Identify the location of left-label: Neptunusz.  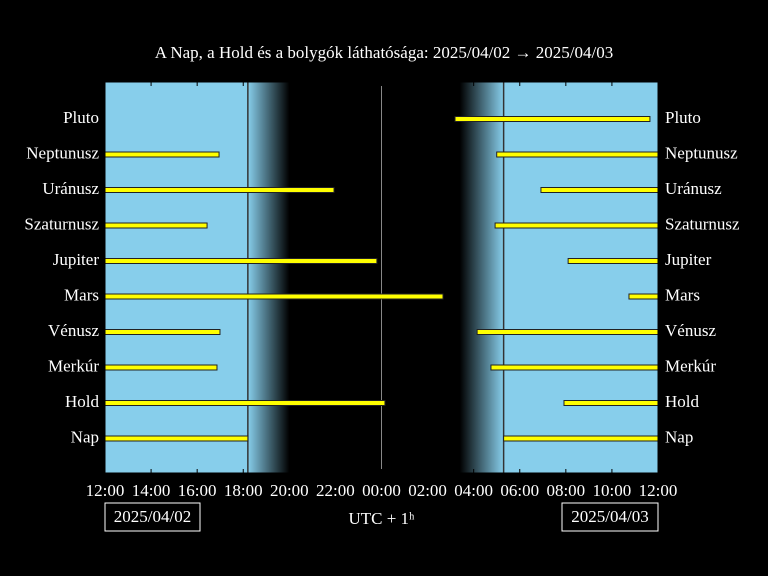
(62, 152).